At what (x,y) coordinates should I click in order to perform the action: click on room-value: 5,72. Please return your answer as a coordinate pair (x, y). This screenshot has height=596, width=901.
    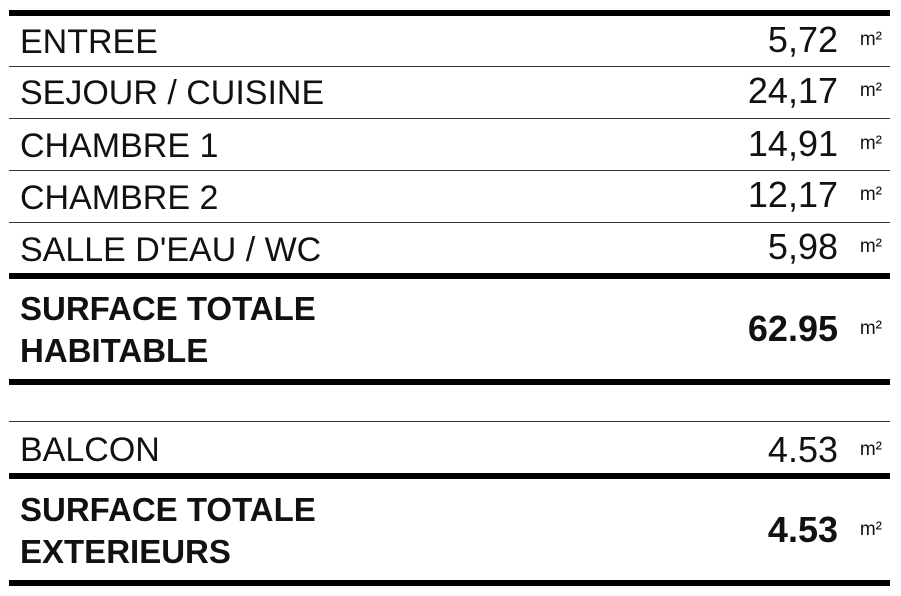
    Looking at the image, I should click on (802, 39).